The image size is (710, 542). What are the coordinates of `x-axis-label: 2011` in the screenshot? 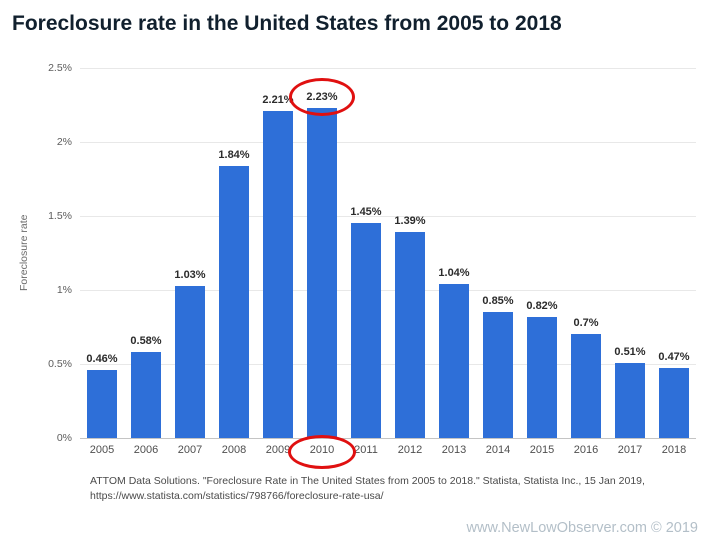 It's located at (366, 450).